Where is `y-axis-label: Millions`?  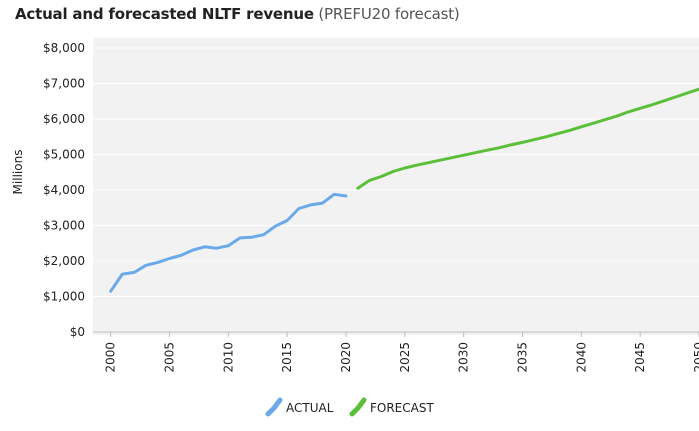
y-axis-label: Millions is located at coordinates (18, 172).